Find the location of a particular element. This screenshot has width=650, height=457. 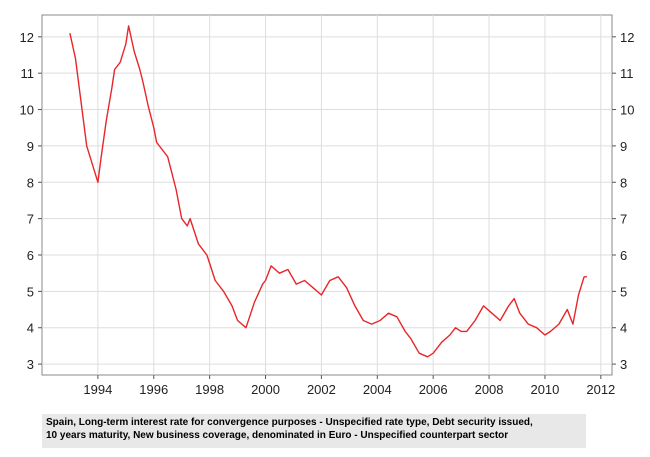

y-tick-label-left: 9 is located at coordinates (30, 146).